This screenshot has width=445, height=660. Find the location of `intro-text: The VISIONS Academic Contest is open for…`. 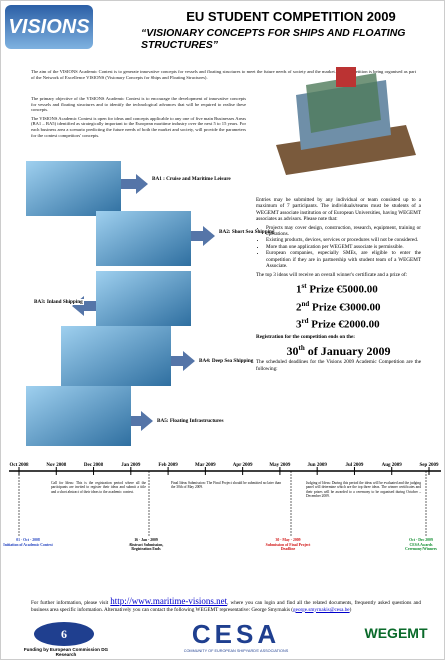

intro-text: The VISIONS Academic Contest is open for… is located at coordinates (138, 126).